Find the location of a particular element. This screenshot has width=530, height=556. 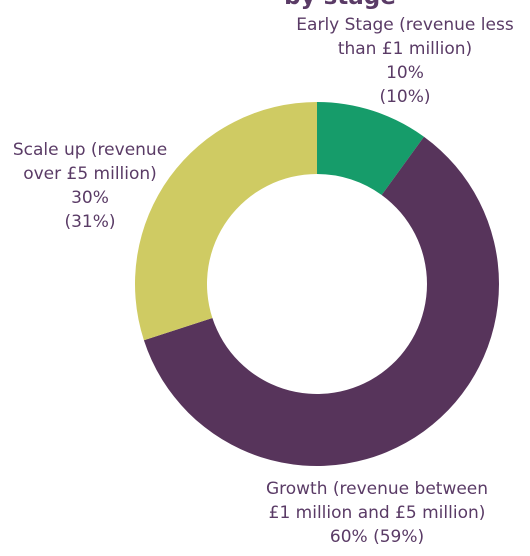

slice-label-1-line-0: Growth (revenue between is located at coordinates (377, 489).